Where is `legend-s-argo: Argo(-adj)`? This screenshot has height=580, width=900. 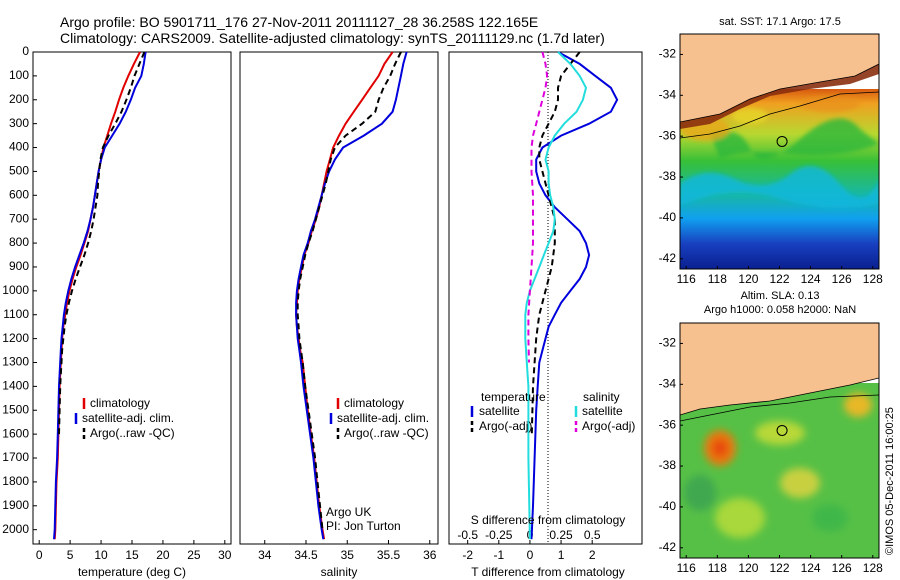 legend-s-argo: Argo(-adj) is located at coordinates (608, 426).